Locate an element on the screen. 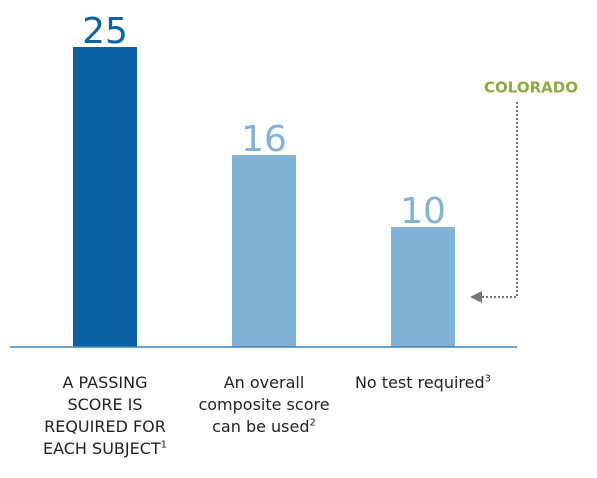 This screenshot has width=597, height=478. footnote-mark: 3 is located at coordinates (488, 379).